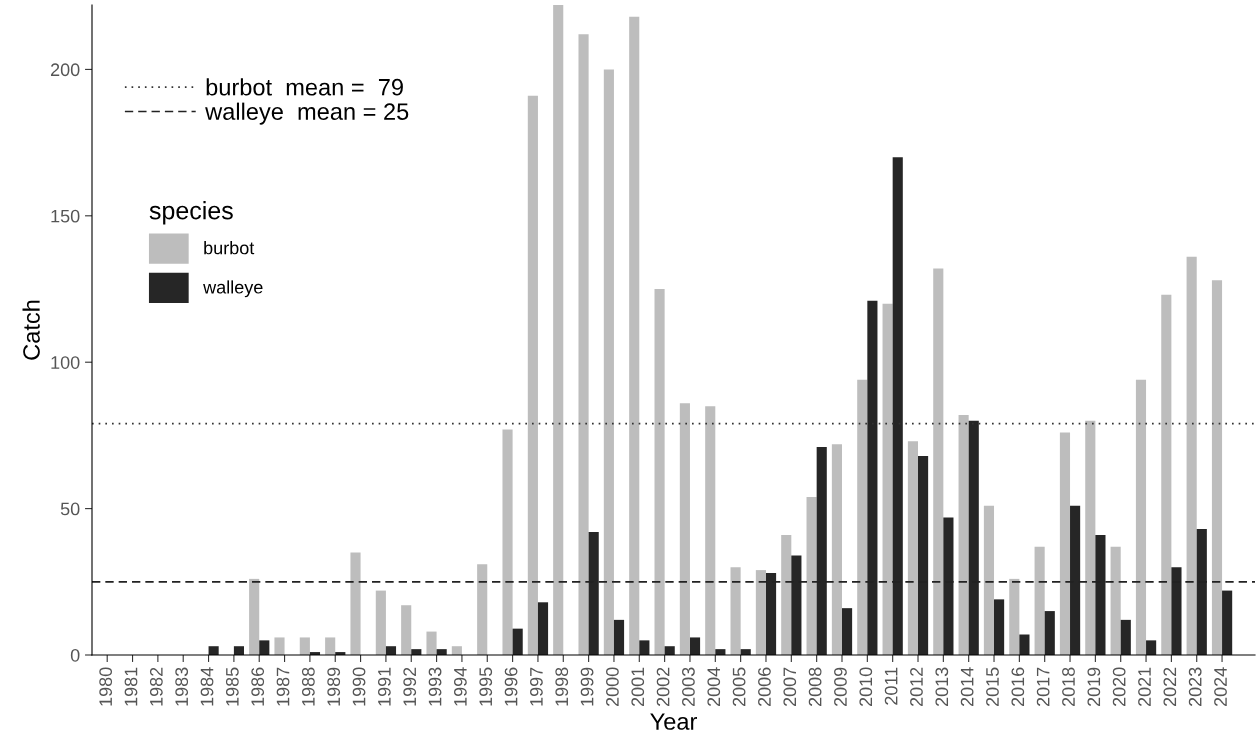 Image resolution: width=1257 pixels, height=750 pixels. Describe the element at coordinates (815, 687) in the screenshot. I see `x-tick-label: 2008` at that location.